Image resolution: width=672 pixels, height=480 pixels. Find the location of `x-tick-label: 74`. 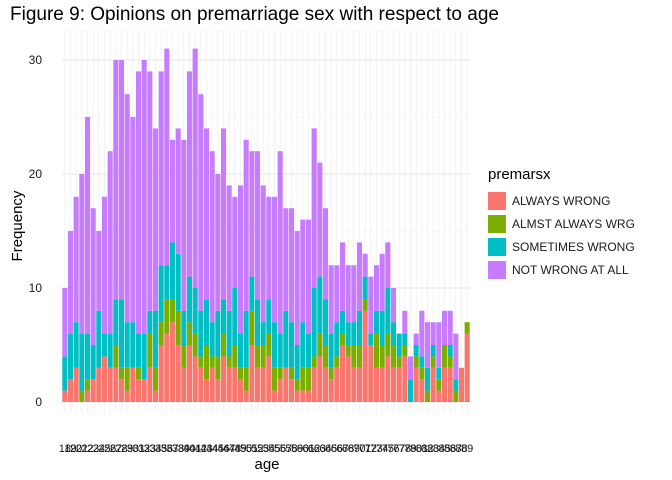

x-tick-label: 74 is located at coordinates (382, 449).